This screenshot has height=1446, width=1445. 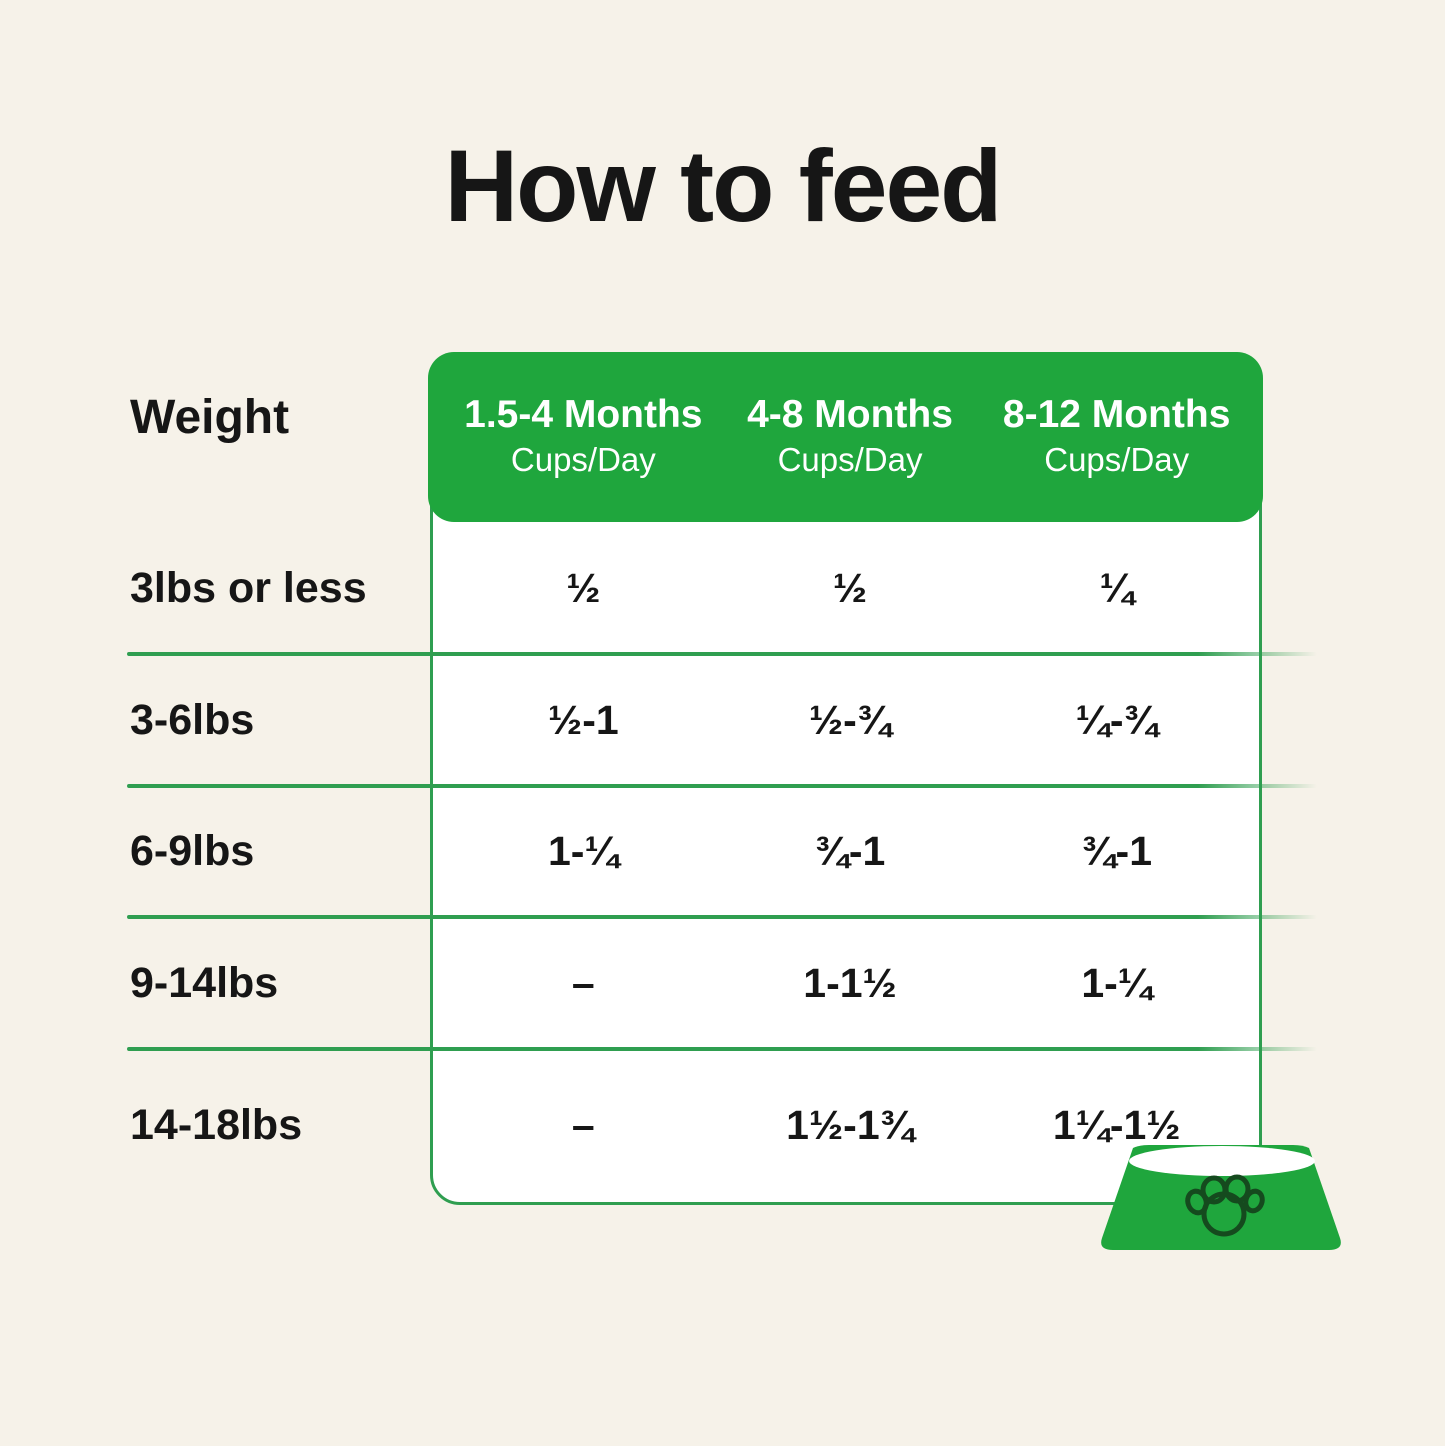 I want to click on weight-column-header: Weight, so click(x=210, y=417).